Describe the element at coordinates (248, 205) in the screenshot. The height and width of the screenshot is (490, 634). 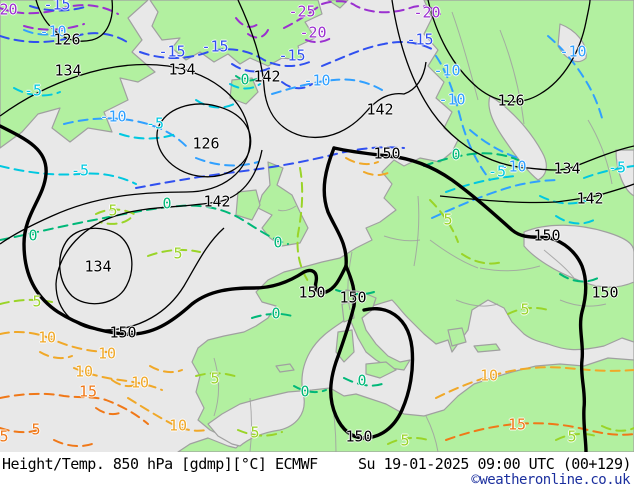
I see `land-ireland` at that location.